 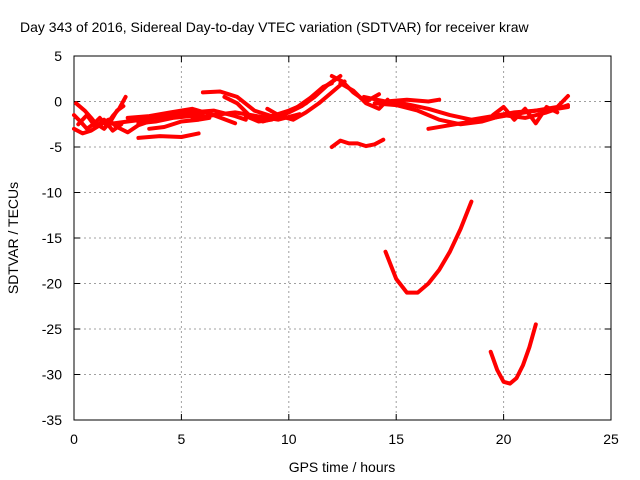 I want to click on series-line-c3, so click(x=288, y=102).